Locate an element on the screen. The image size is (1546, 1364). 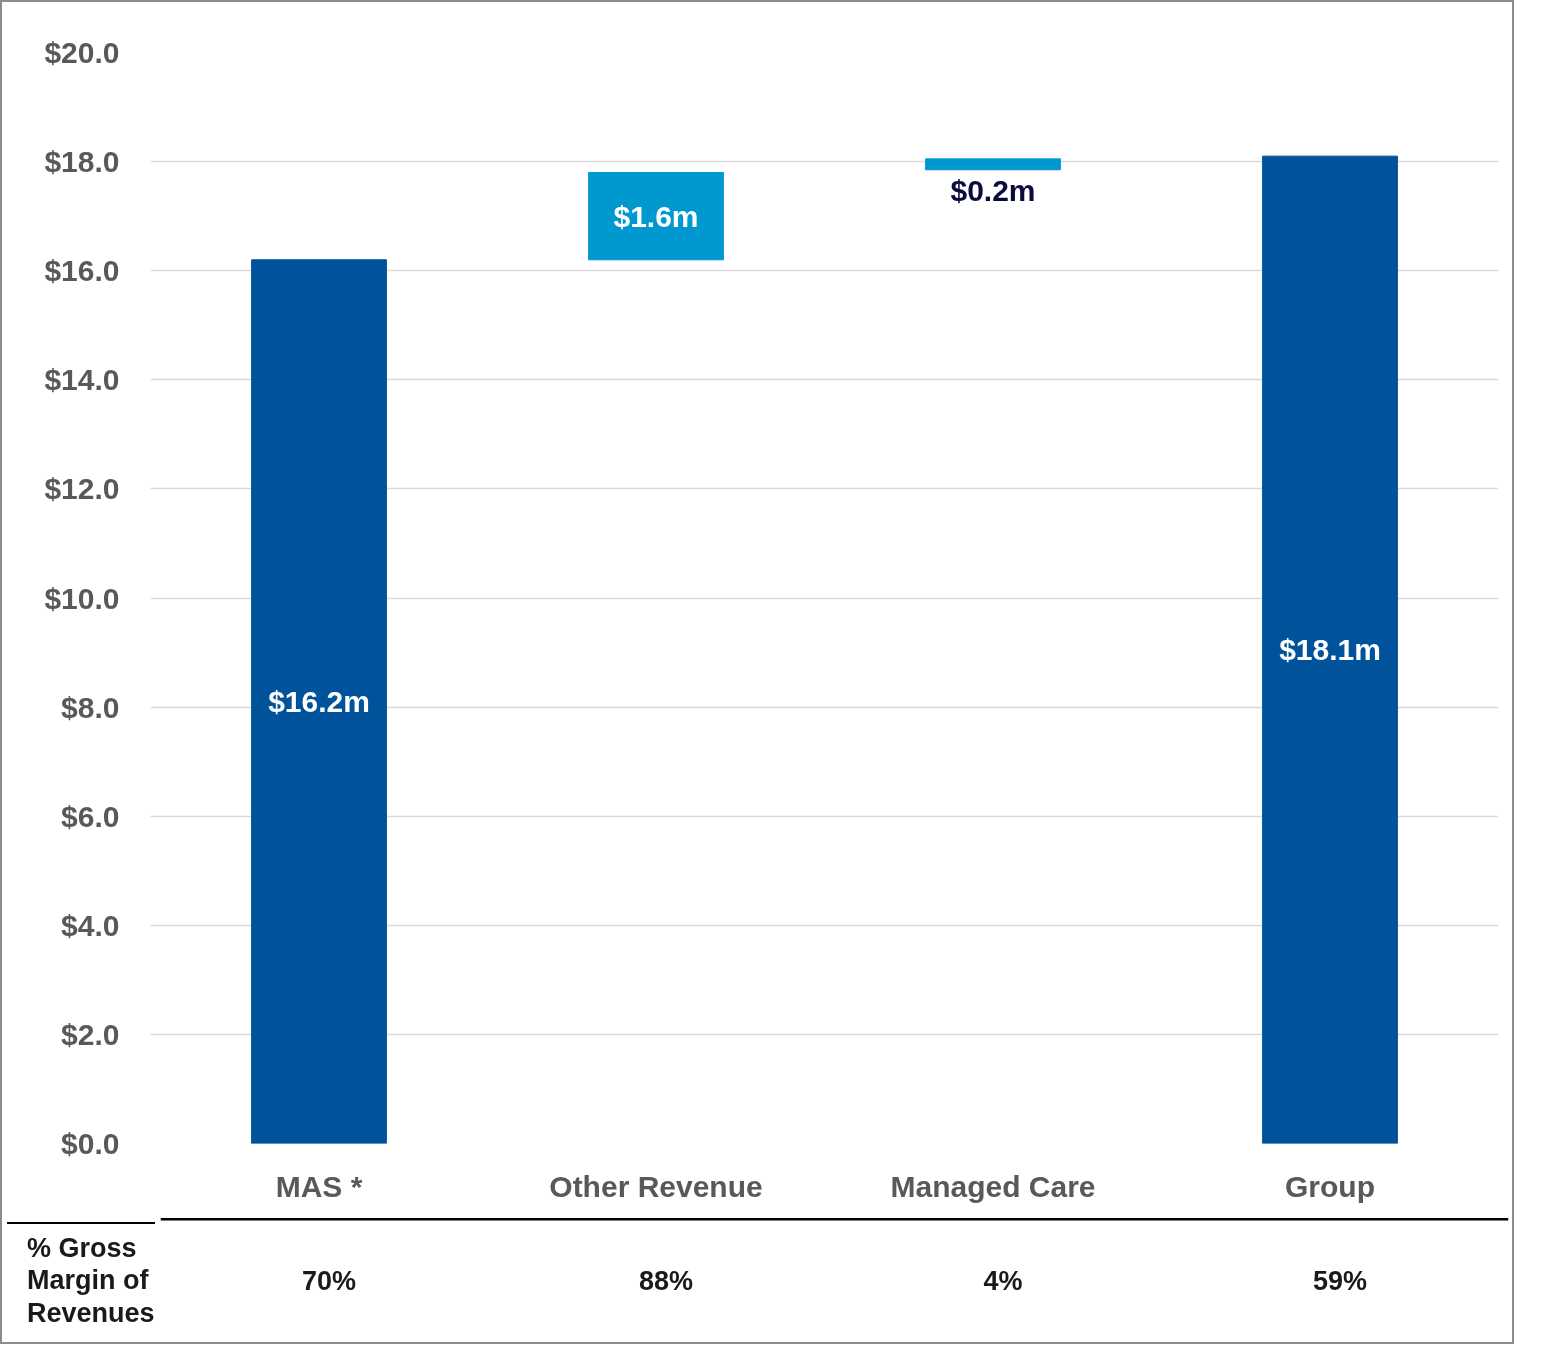
data-label: $18.1m is located at coordinates (1330, 650).